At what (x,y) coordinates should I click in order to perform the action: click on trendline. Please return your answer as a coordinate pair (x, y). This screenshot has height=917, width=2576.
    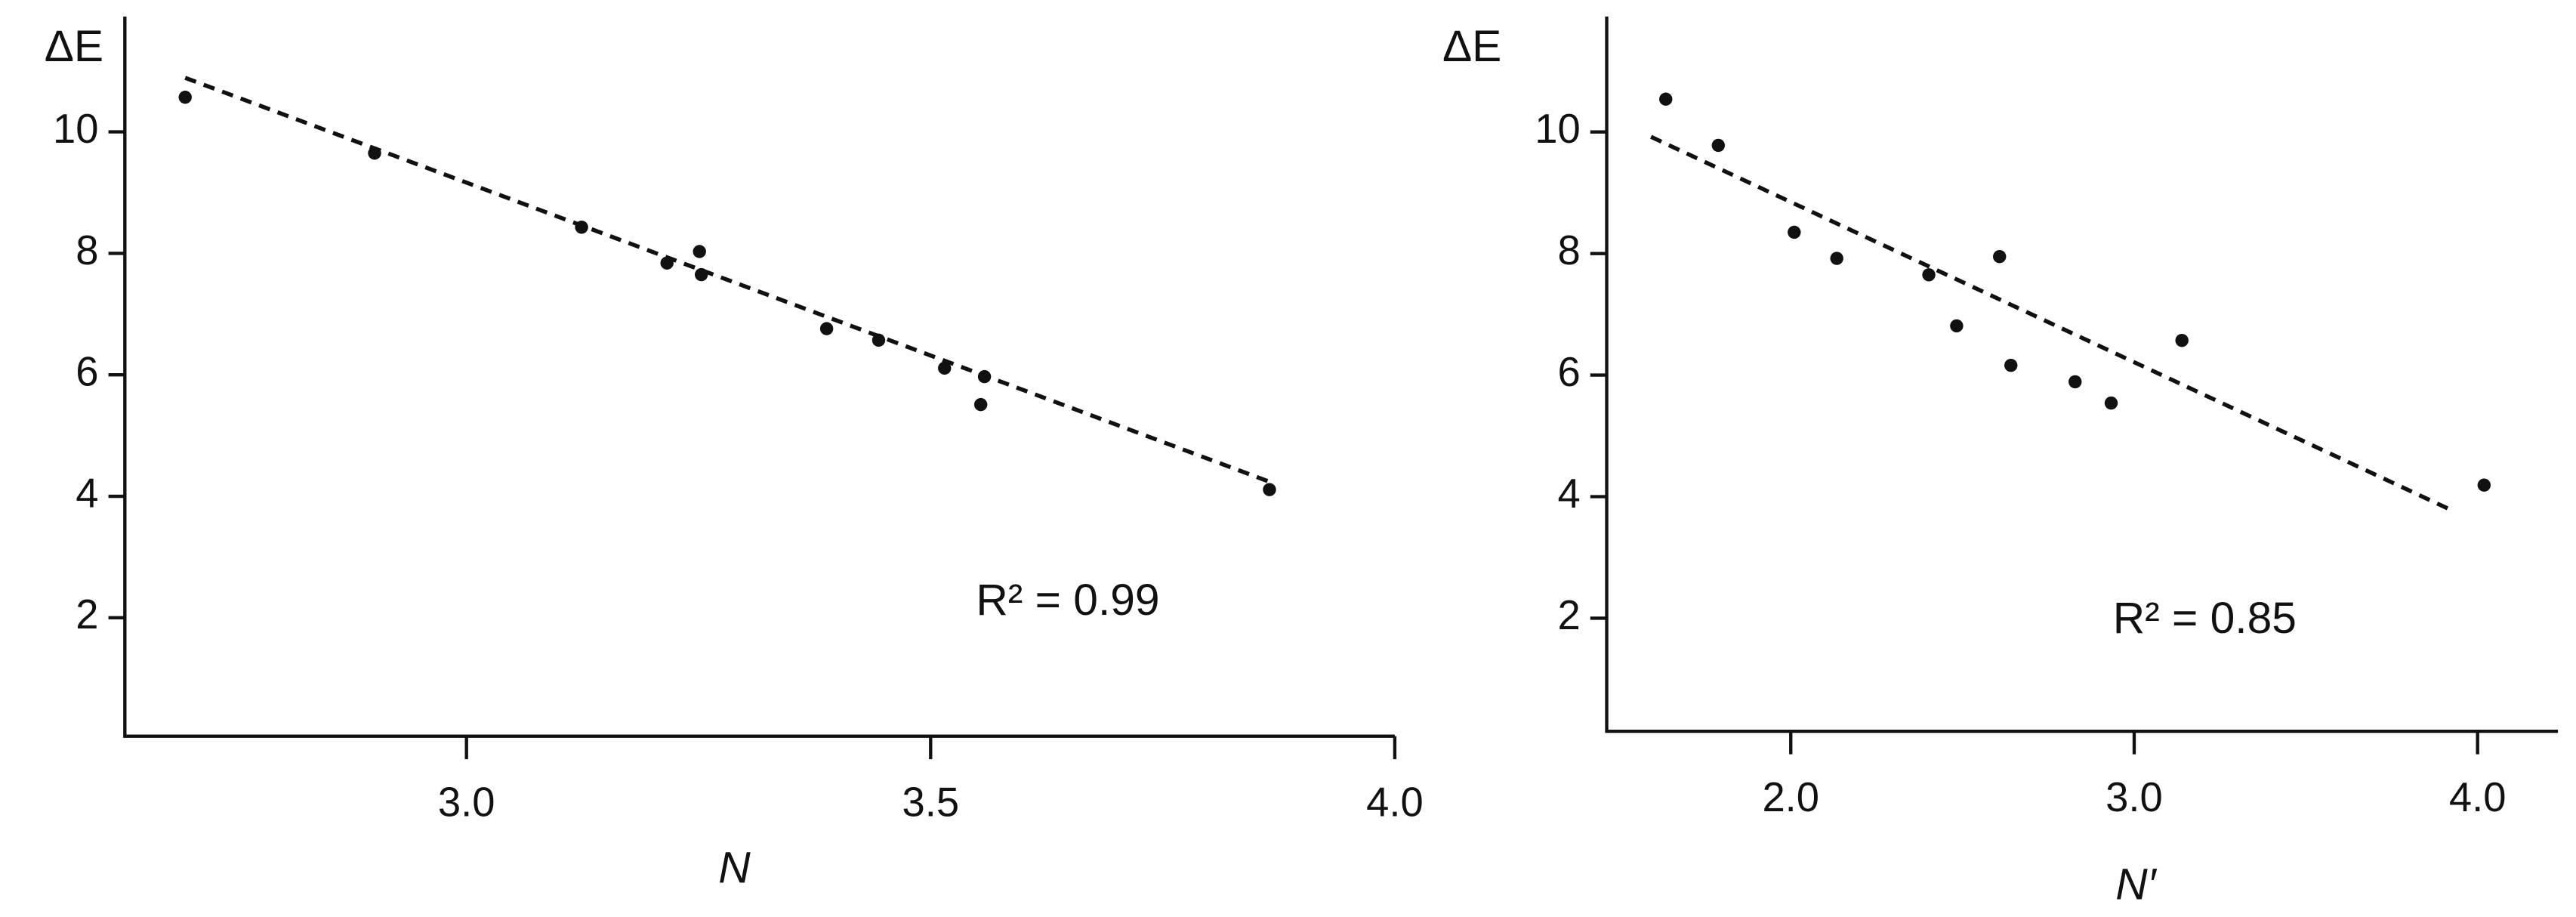
    Looking at the image, I should click on (2051, 323).